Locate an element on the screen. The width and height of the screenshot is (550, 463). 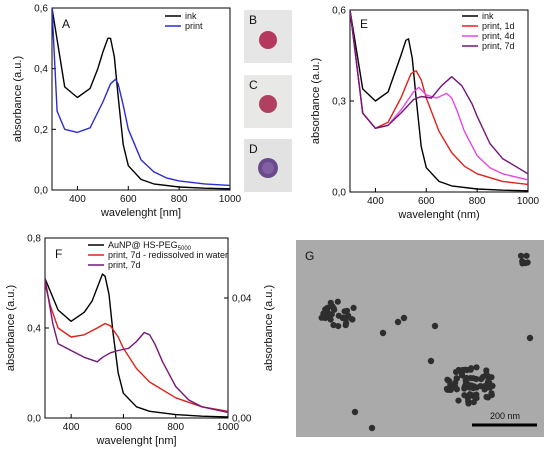
series-line-print is located at coordinates (141, 97).